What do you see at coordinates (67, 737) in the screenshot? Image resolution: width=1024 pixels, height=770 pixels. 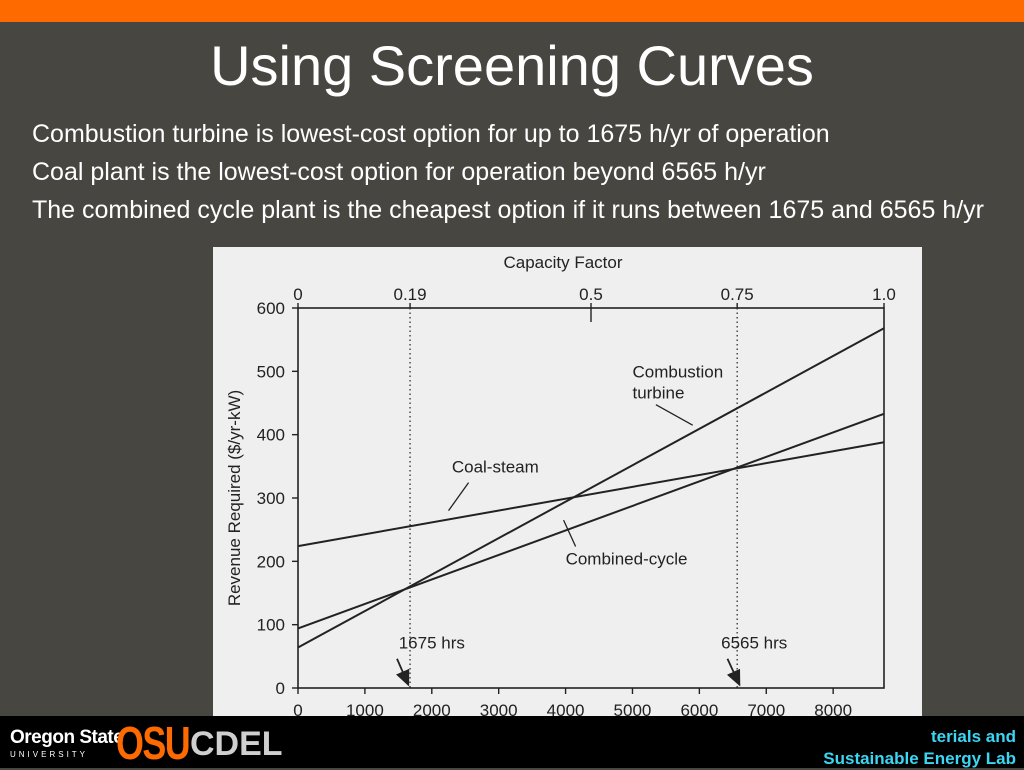 I see `university-name: Oregon State` at bounding box center [67, 737].